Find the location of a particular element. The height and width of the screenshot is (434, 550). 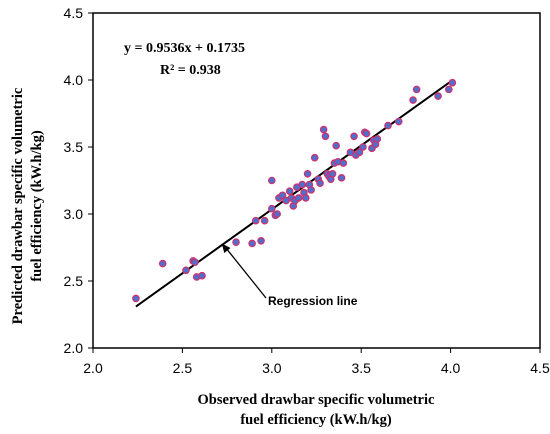

y-tick-label: 3.5 is located at coordinates (74, 147).